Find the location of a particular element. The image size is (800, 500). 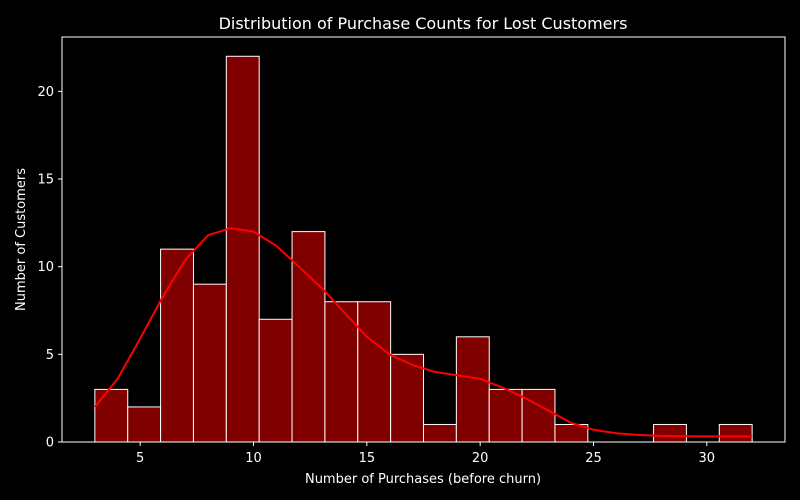

x-tick-label: 10 is located at coordinates (253, 458).